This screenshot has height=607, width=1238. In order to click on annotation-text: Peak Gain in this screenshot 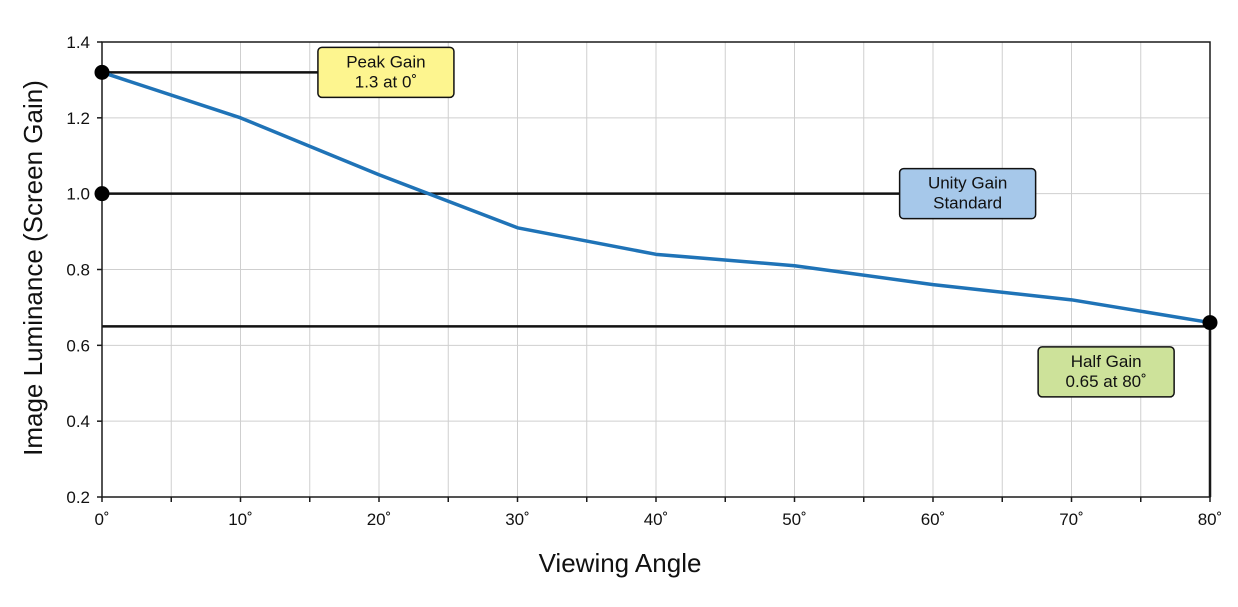, I will do `click(385, 61)`.